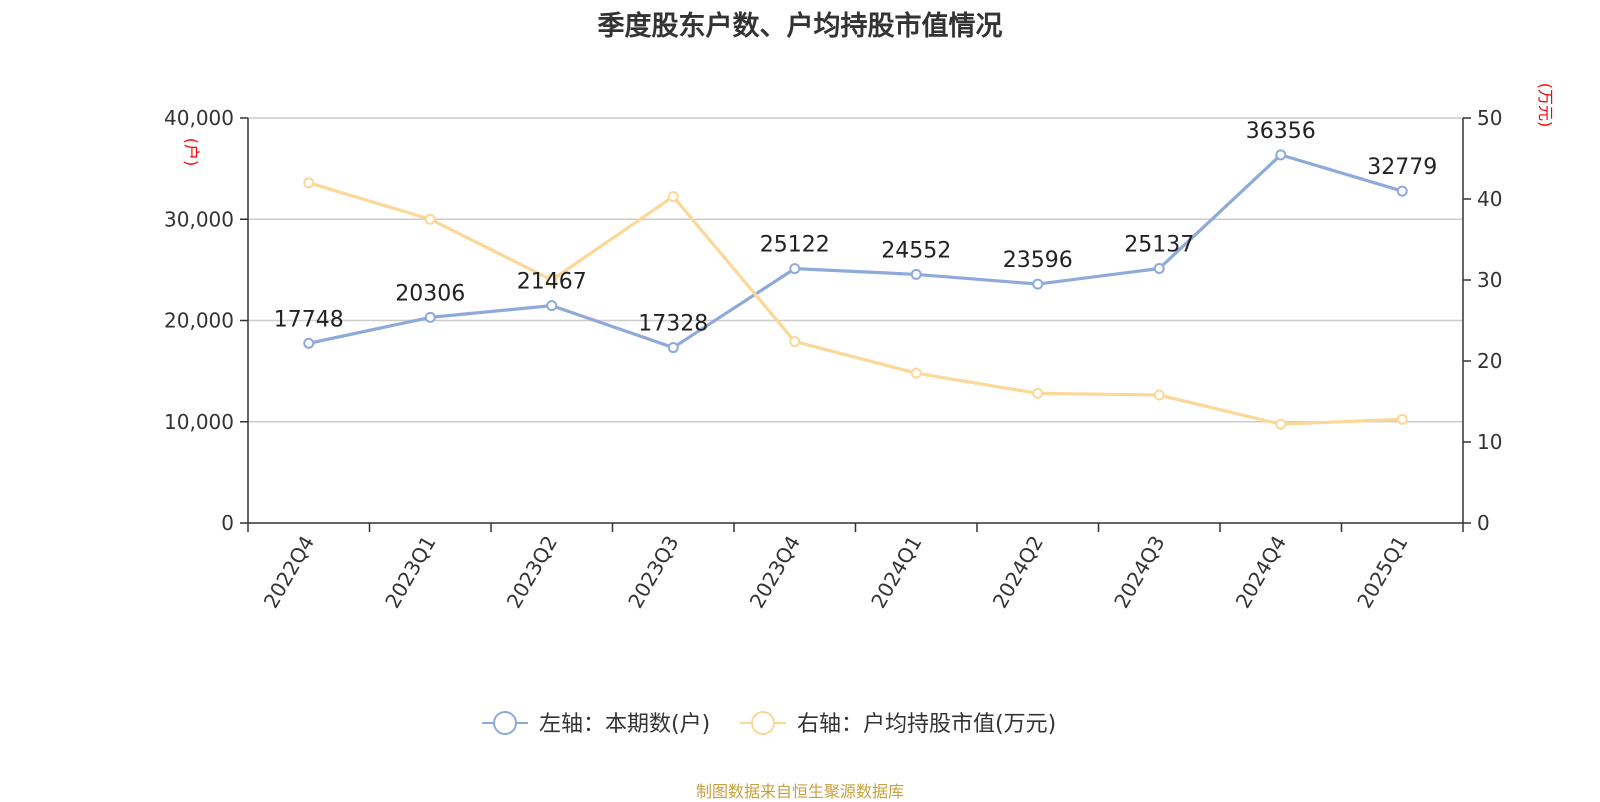 The width and height of the screenshot is (1600, 802). Describe the element at coordinates (1483, 523) in the screenshot. I see `right-axis-tick-label: 0` at that location.